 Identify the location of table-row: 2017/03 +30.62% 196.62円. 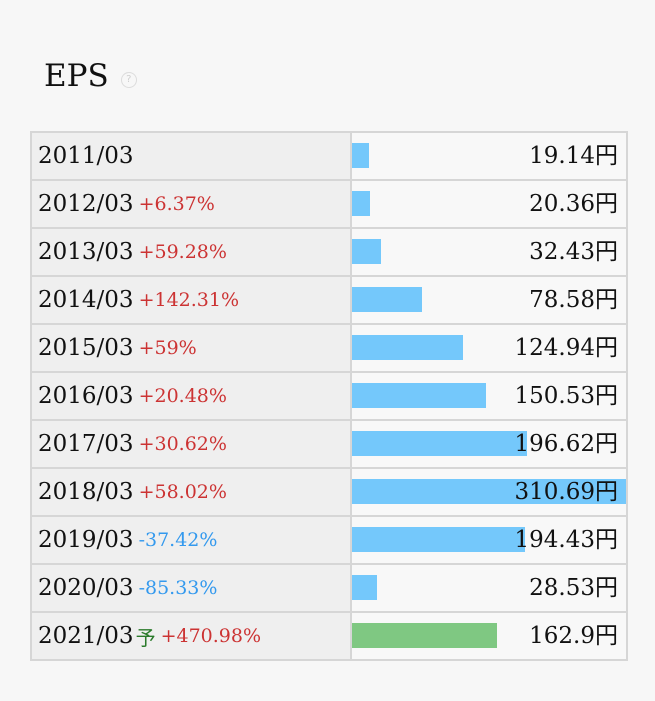
(329, 444).